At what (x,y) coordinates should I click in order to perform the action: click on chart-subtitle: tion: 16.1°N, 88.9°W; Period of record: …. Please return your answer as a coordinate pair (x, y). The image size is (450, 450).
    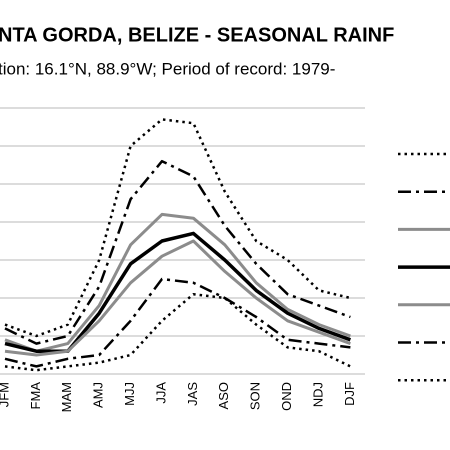
    Looking at the image, I should click on (167, 68).